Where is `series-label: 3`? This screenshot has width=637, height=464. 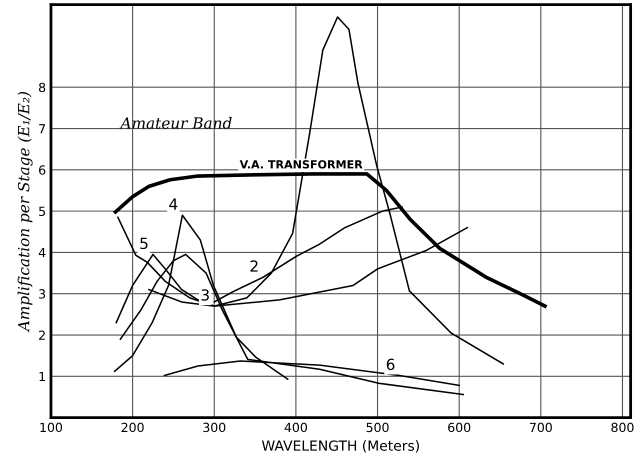
series-label: 3 is located at coordinates (205, 295).